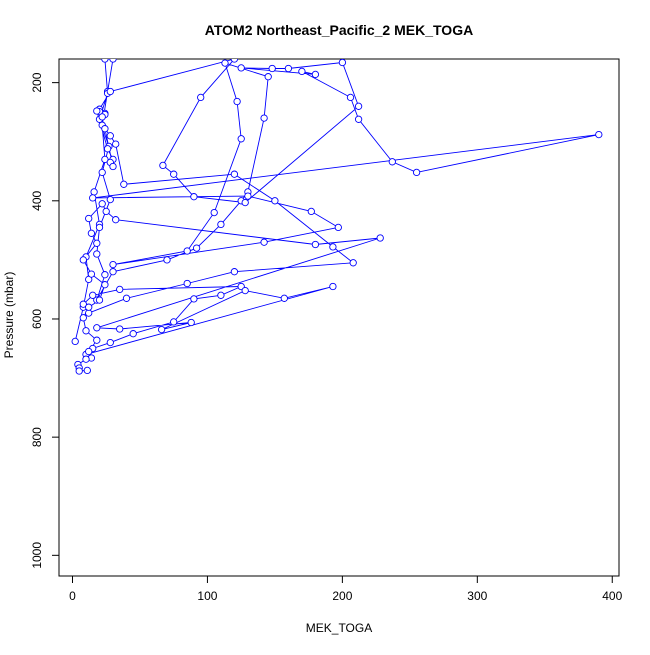 This screenshot has width=650, height=655. I want to click on y-tick-label: 200, so click(37, 82).